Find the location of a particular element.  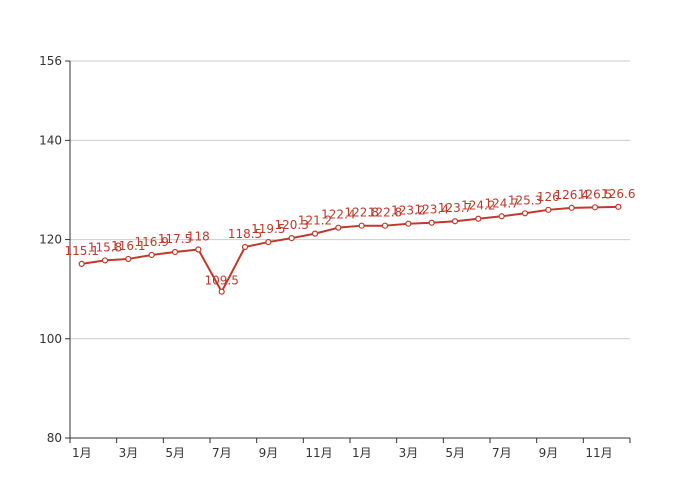

data-label: 126.4 is located at coordinates (571, 195).